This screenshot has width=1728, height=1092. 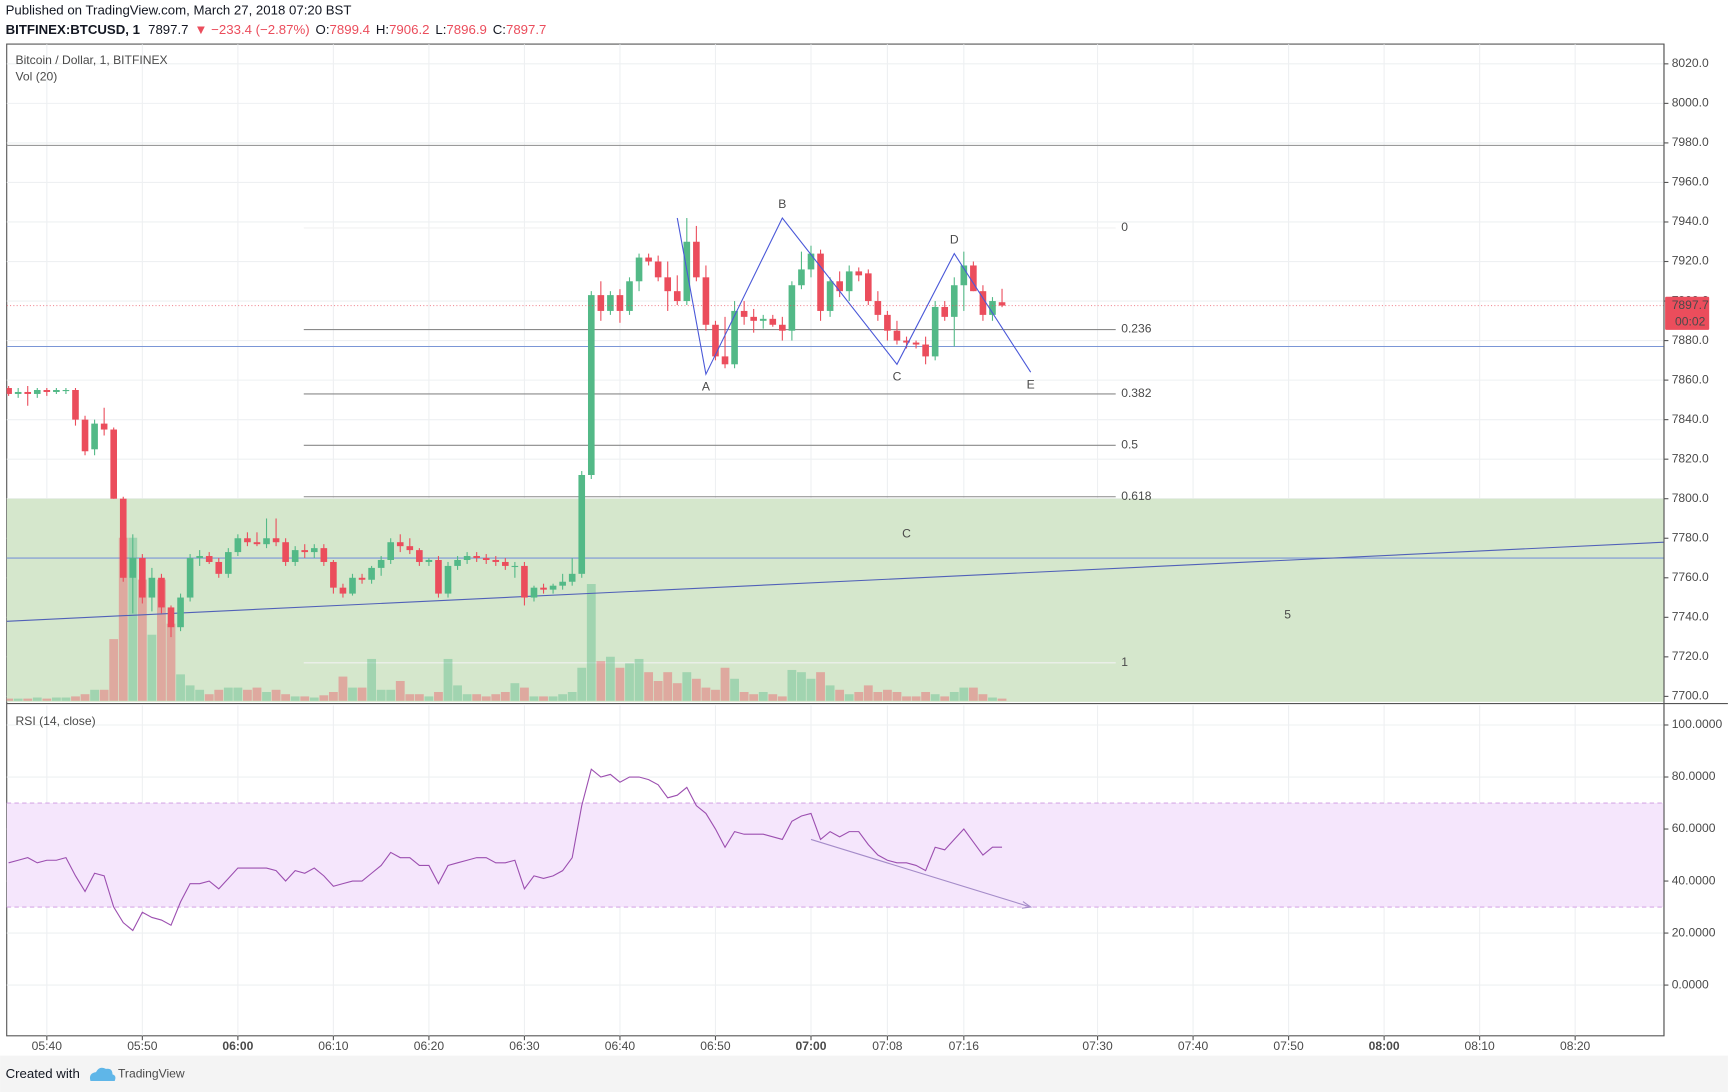 I want to click on y-tick-label: 7840.0, so click(x=1690, y=419).